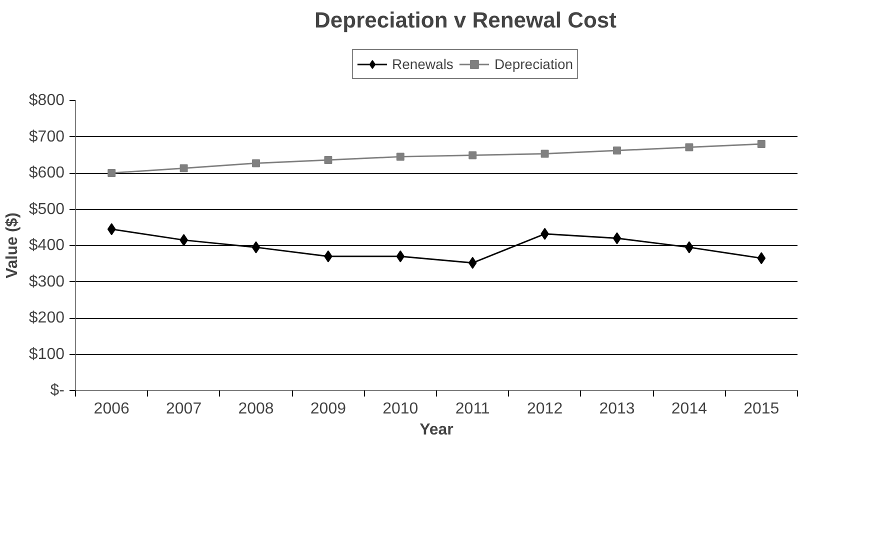  Describe the element at coordinates (400, 409) in the screenshot. I see `x-tick-label: 2010` at that location.